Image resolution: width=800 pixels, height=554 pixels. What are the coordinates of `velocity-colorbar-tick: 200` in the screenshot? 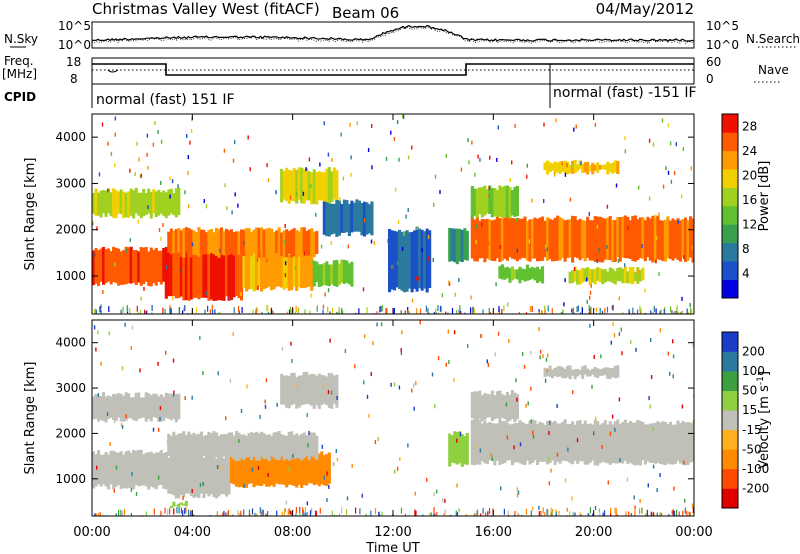 It's located at (753, 352).